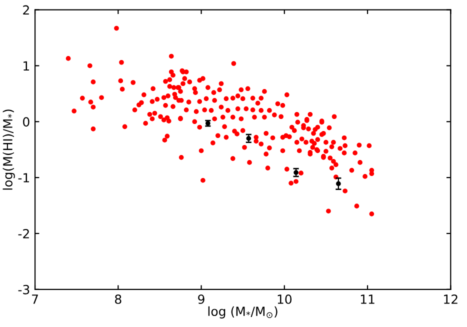  What do you see at coordinates (24, 289) in the screenshot?
I see `y-tick-label: -3` at bounding box center [24, 289].